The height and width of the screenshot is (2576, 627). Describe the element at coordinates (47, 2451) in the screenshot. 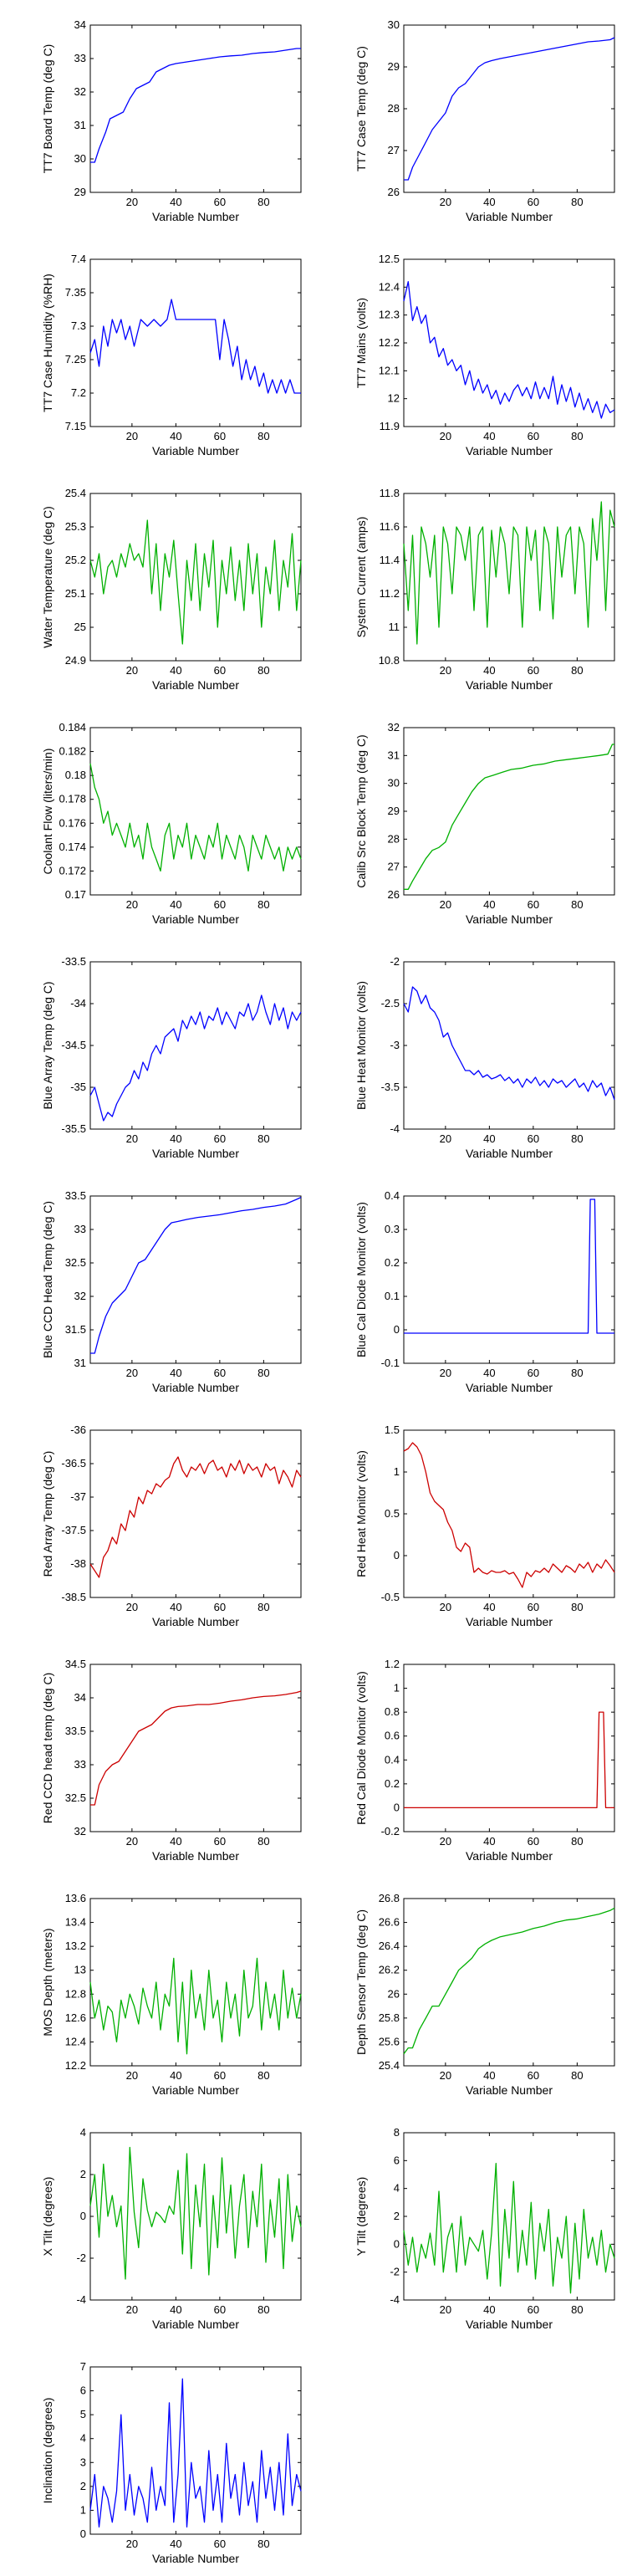

I see `y-axis-label: Inclination (degrees)` at that location.